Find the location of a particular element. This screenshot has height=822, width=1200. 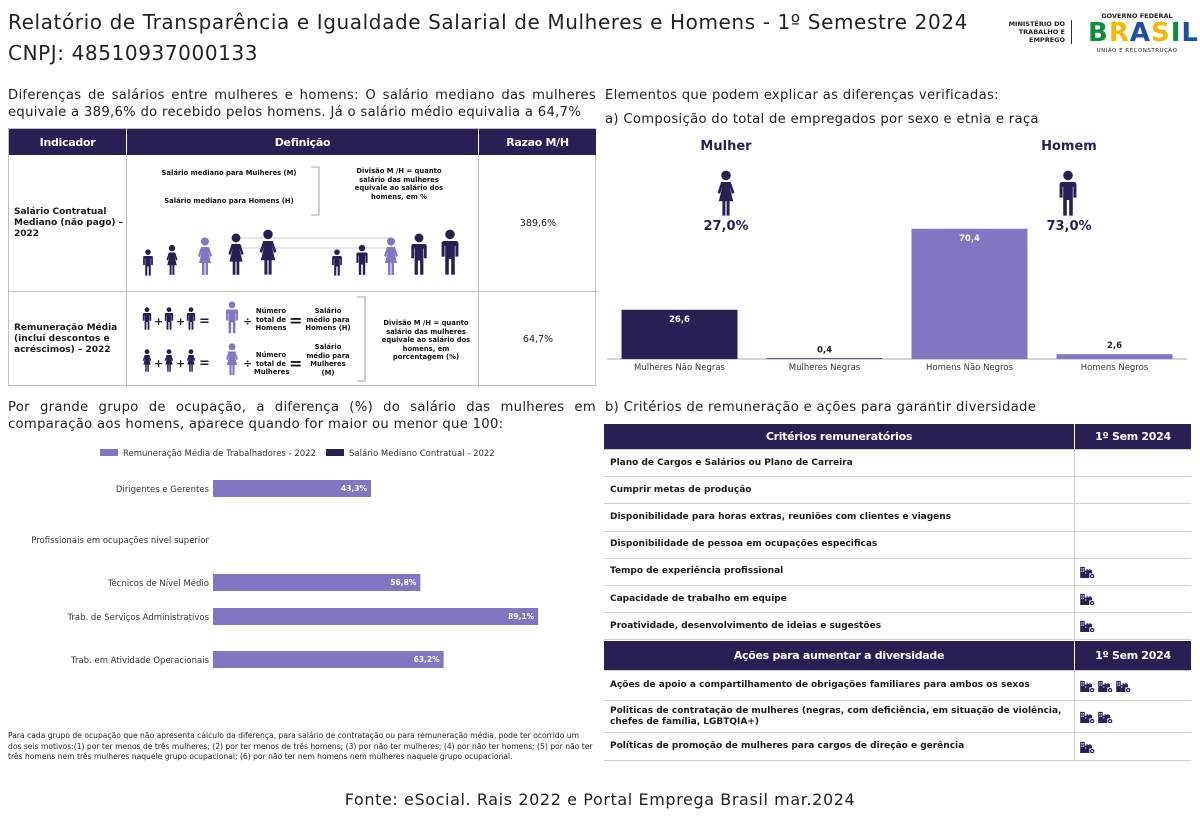

data-label: 56,8% is located at coordinates (403, 582).